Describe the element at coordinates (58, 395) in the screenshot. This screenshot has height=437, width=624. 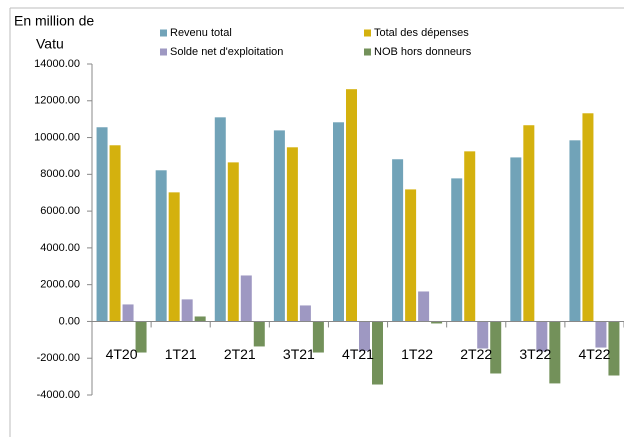
I see `y-tick-label: -4000.00` at that location.